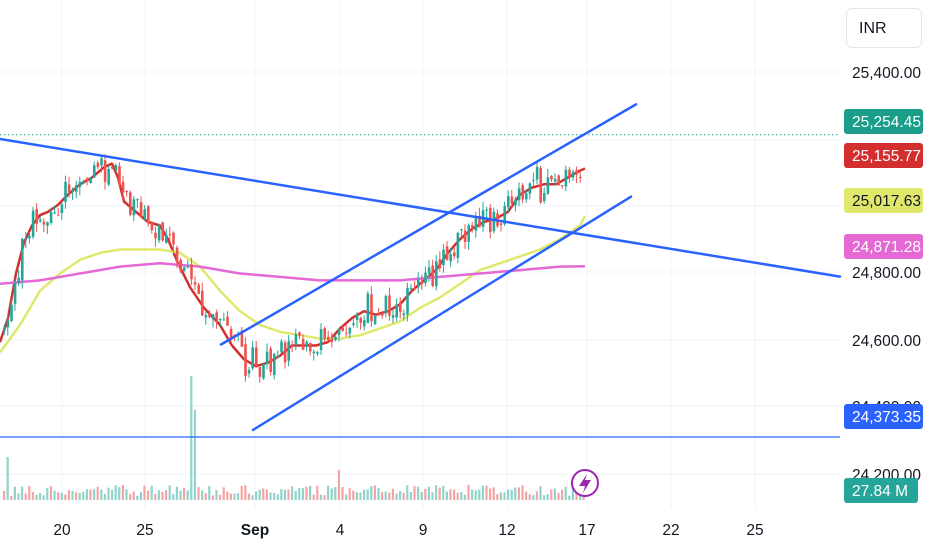 This screenshot has width=932, height=550. I want to click on x-tick-label: 25, so click(144, 530).